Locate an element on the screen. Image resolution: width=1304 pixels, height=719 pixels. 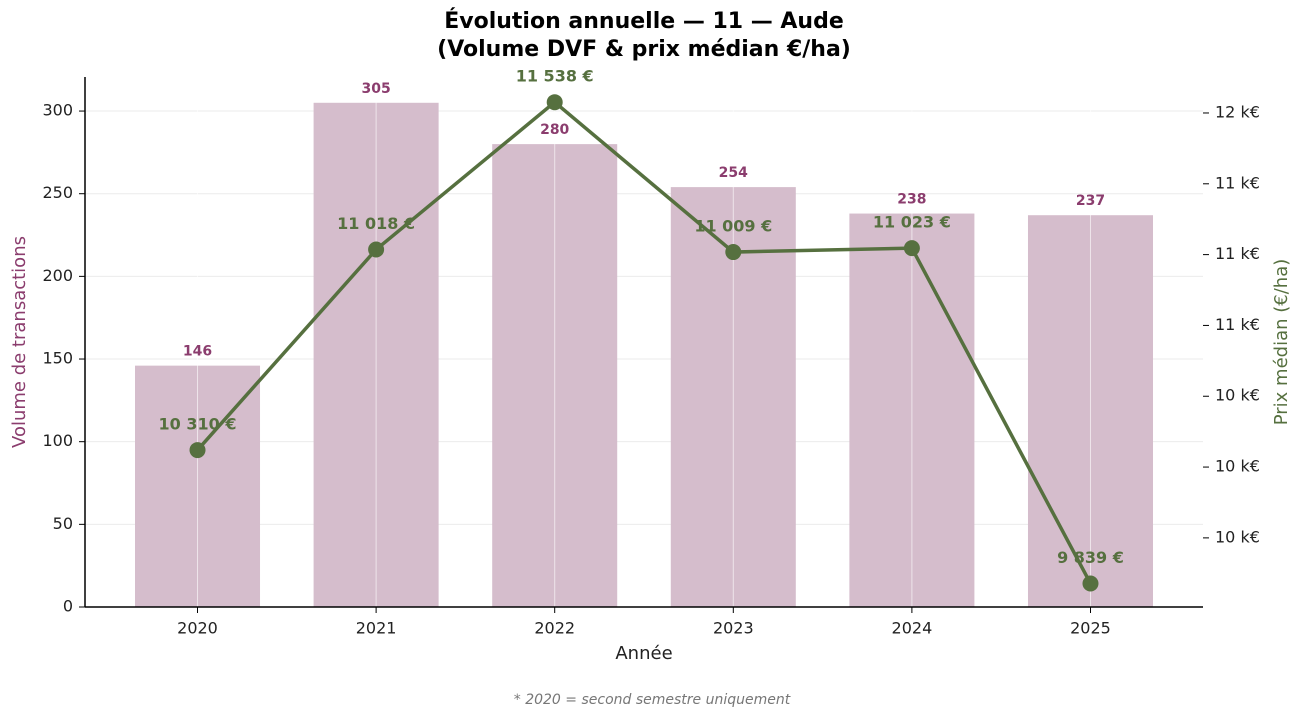
x-tick-label: 2024 is located at coordinates (912, 628).